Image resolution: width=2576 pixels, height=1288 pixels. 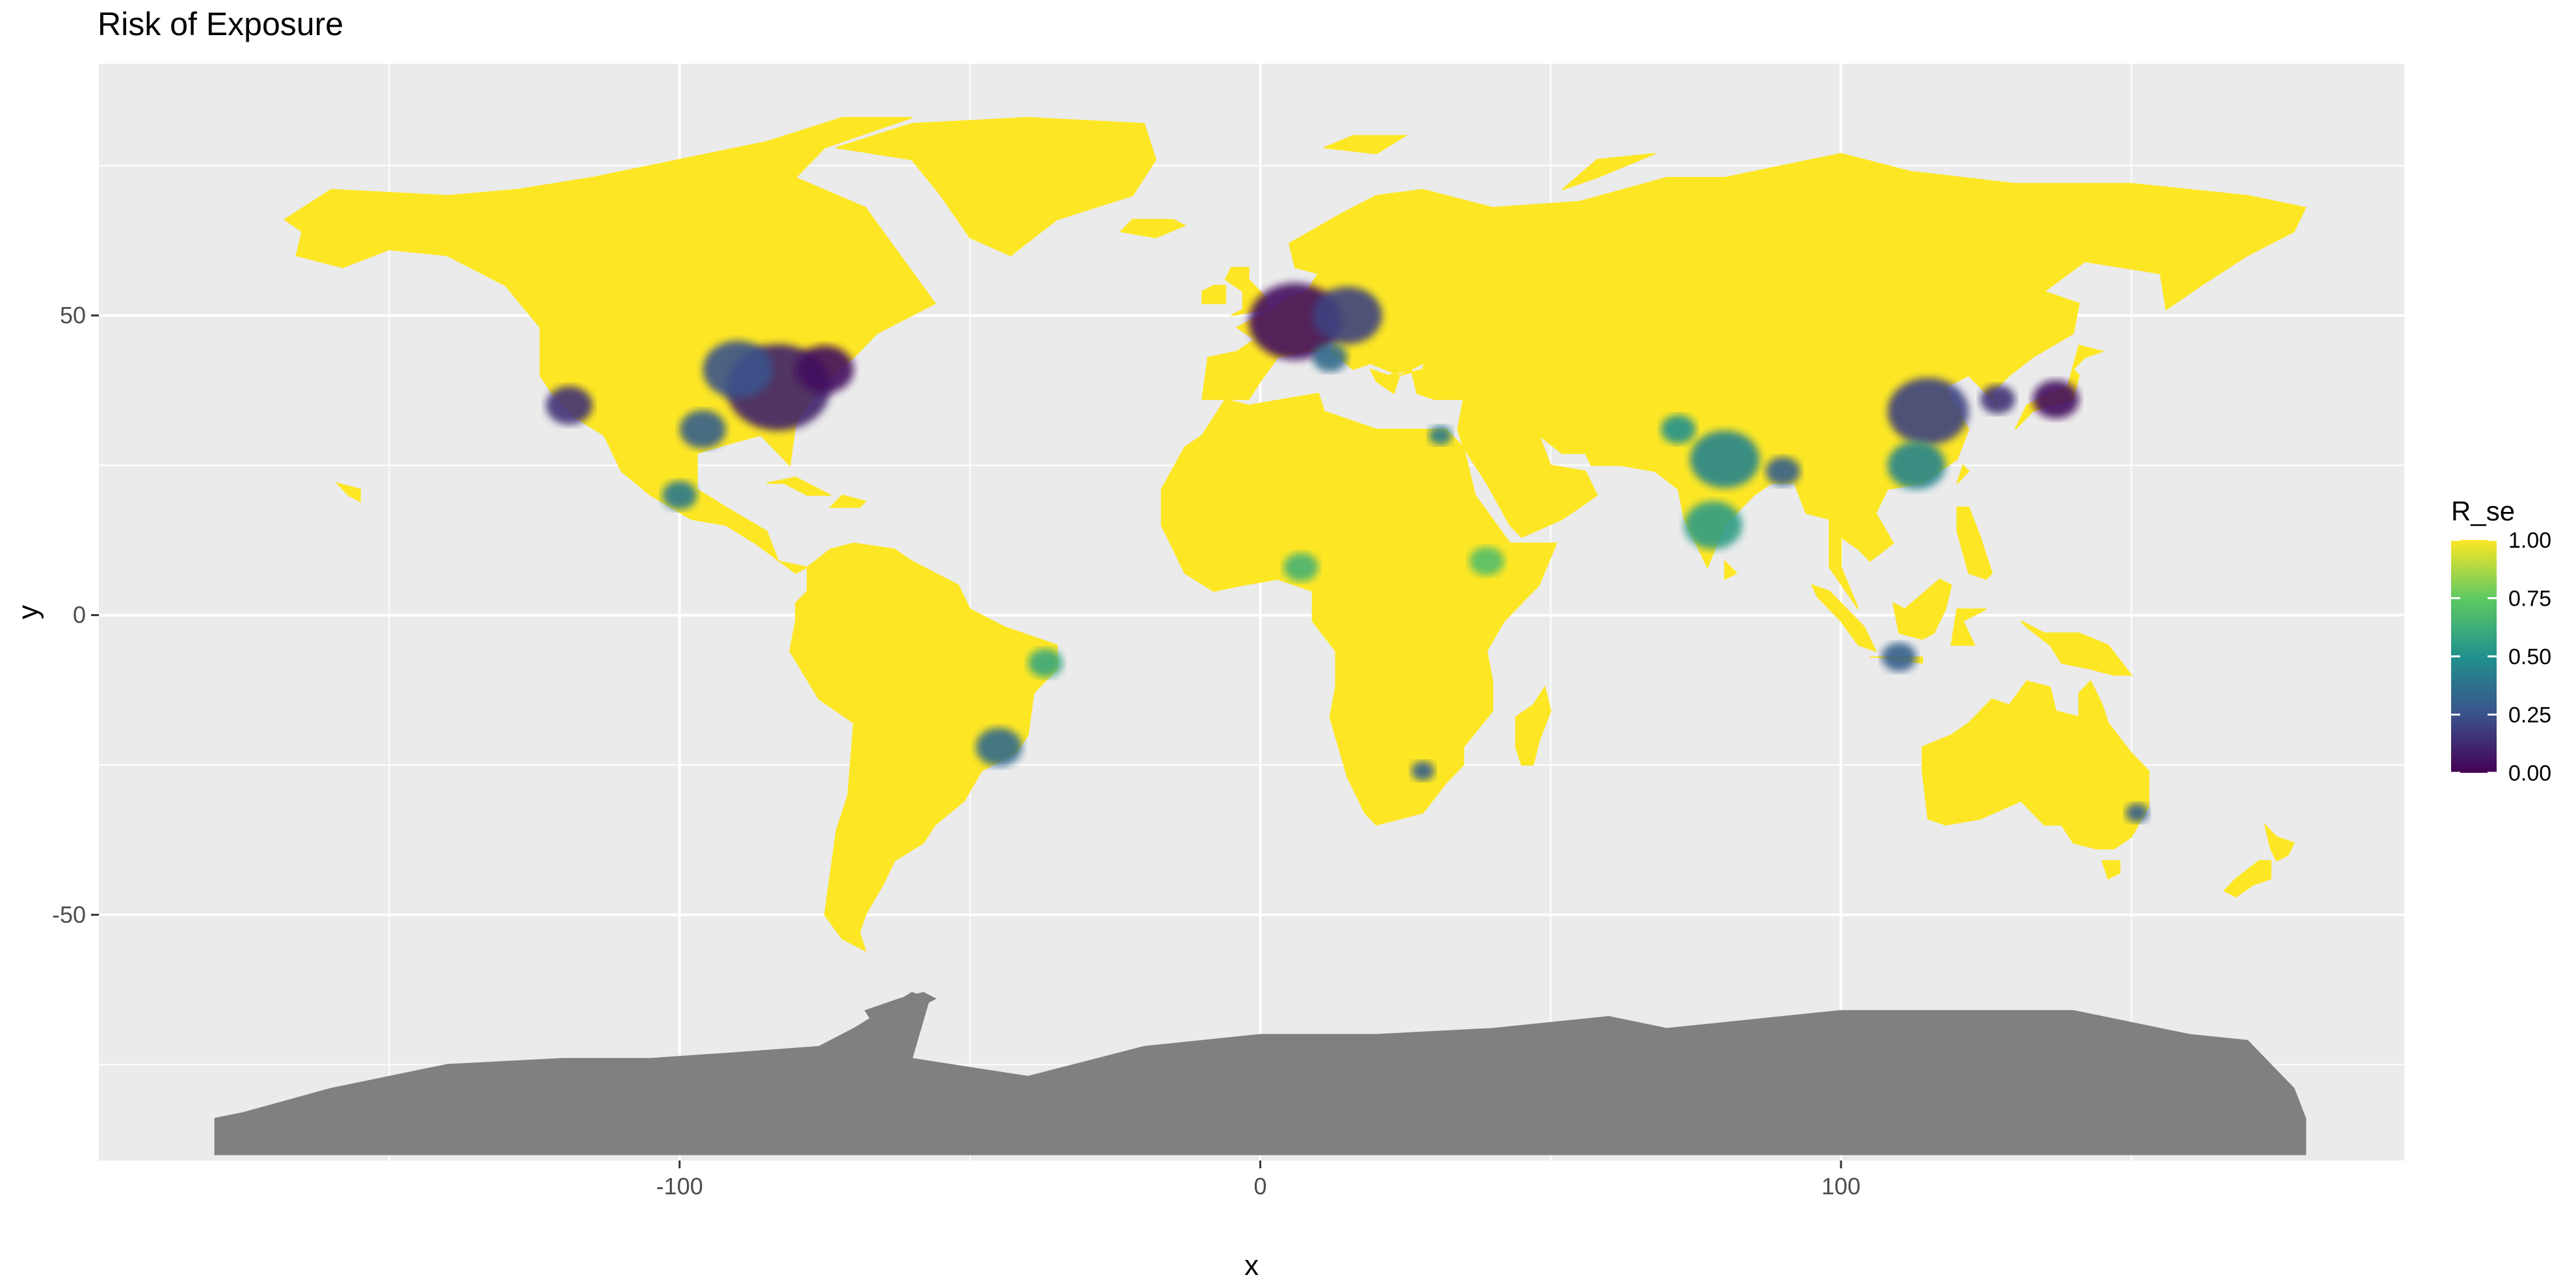 I want to click on land-new-guinea, so click(x=2076, y=648).